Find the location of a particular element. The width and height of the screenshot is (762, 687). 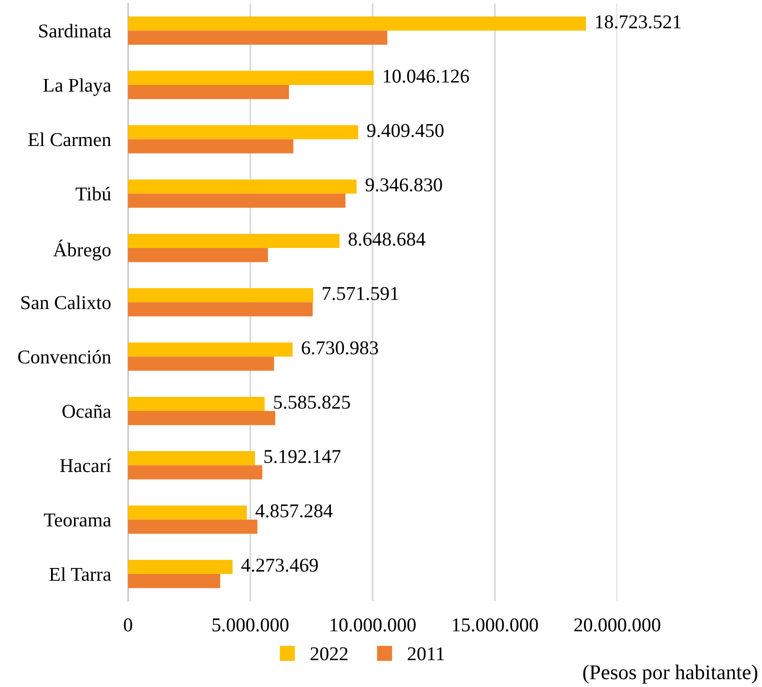

data-label: 4.857.284 is located at coordinates (294, 511).